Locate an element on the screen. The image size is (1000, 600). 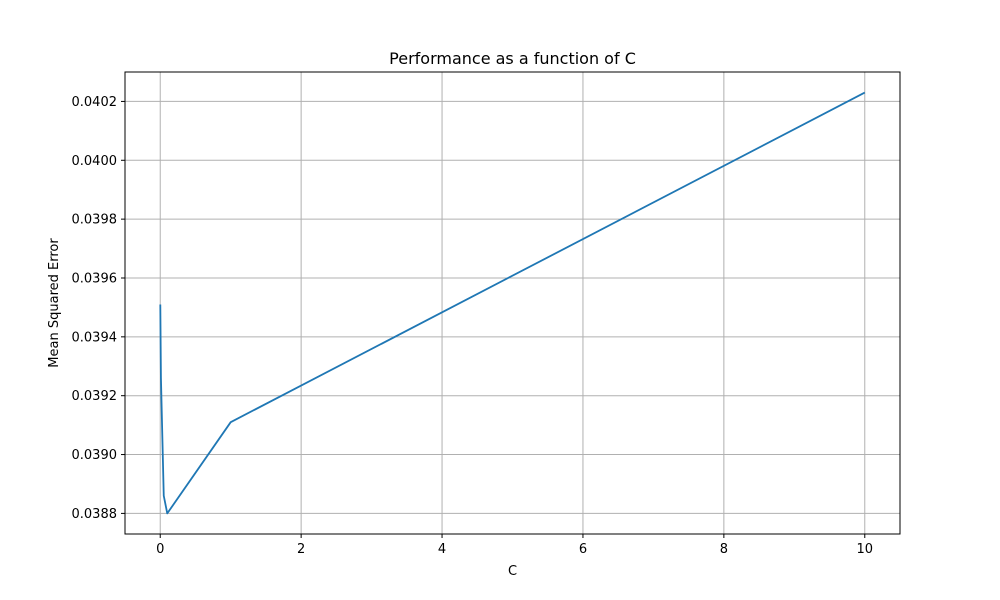
x-tick-label: 8 is located at coordinates (724, 549).